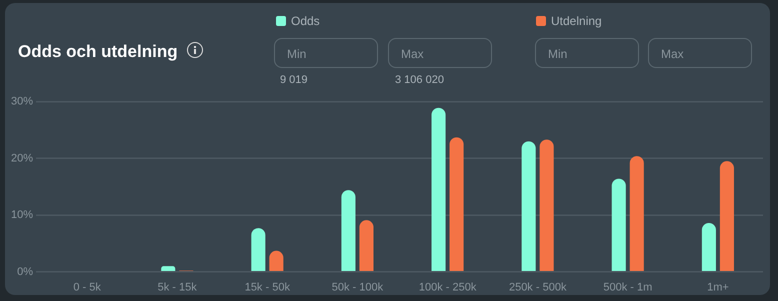 This screenshot has height=301, width=778. Describe the element at coordinates (267, 287) in the screenshot. I see `x-tick-label: 15k - 50k` at that location.